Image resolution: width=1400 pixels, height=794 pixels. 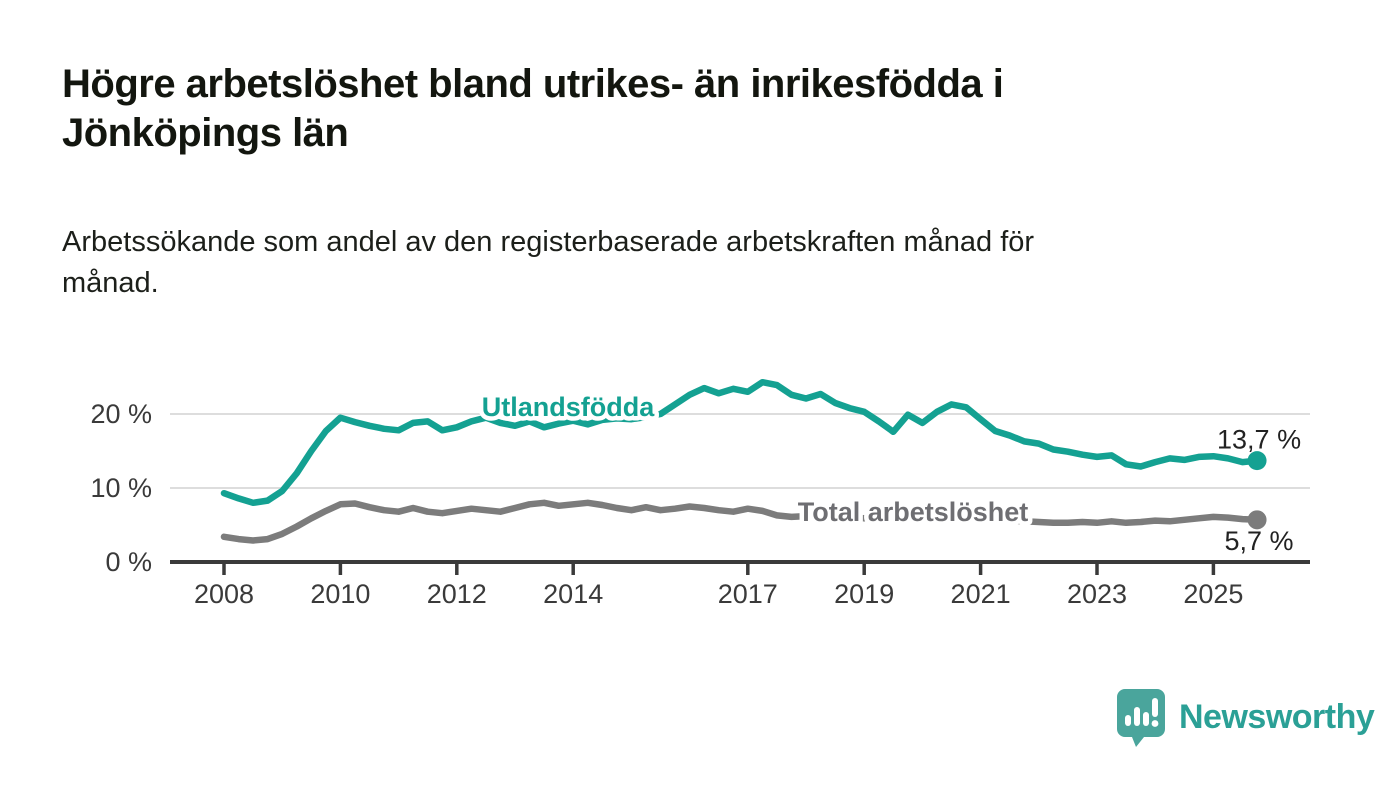 What do you see at coordinates (1213, 594) in the screenshot?
I see `x-axis-tick-label: 2025` at bounding box center [1213, 594].